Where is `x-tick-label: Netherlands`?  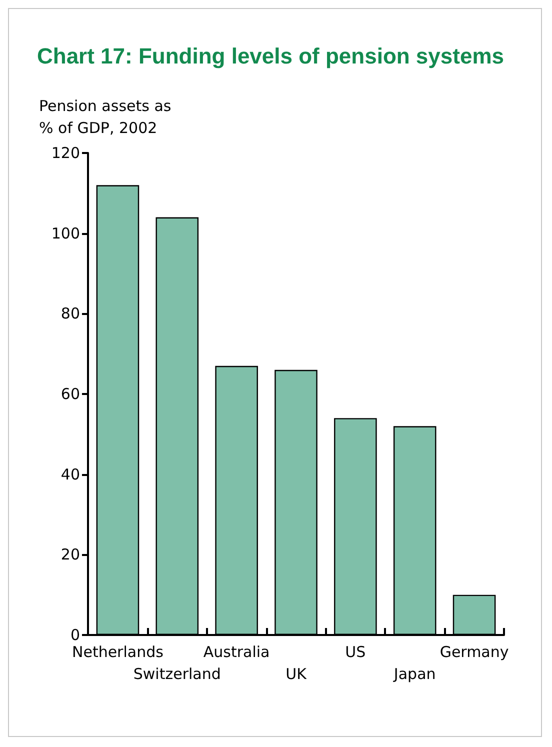
x-tick-label: Netherlands is located at coordinates (118, 652).